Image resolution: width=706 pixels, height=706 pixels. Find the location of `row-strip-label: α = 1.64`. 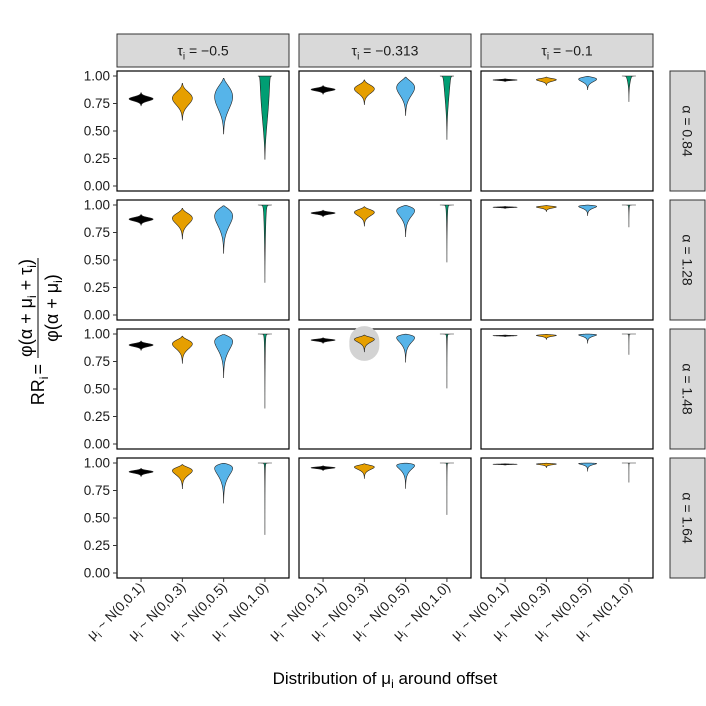

row-strip-label: α = 1.64 is located at coordinates (688, 518).